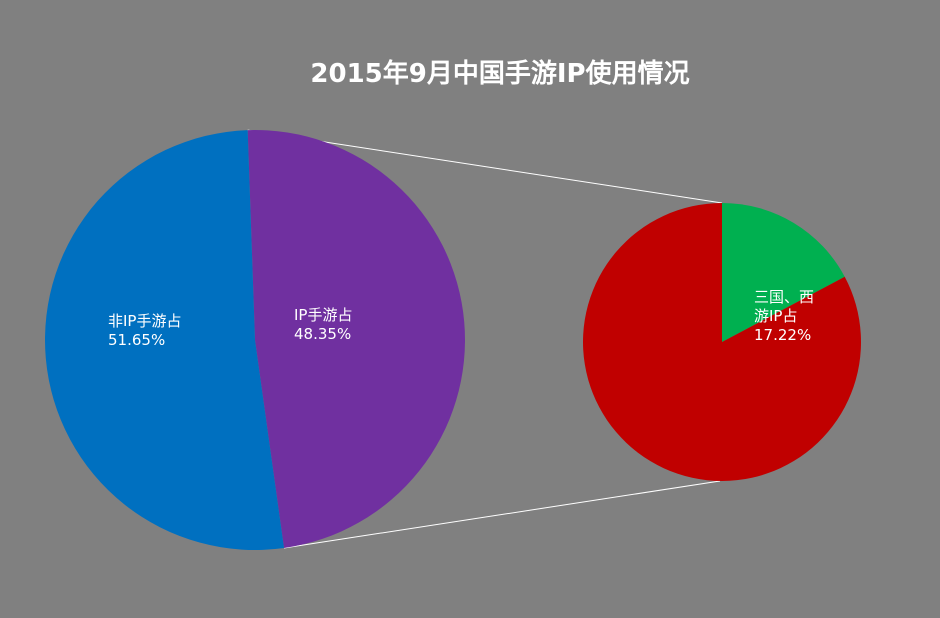 The height and width of the screenshot is (618, 940). Describe the element at coordinates (144, 330) in the screenshot. I see `main-pie-label-1: 非IP手游占 51.65%` at that location.